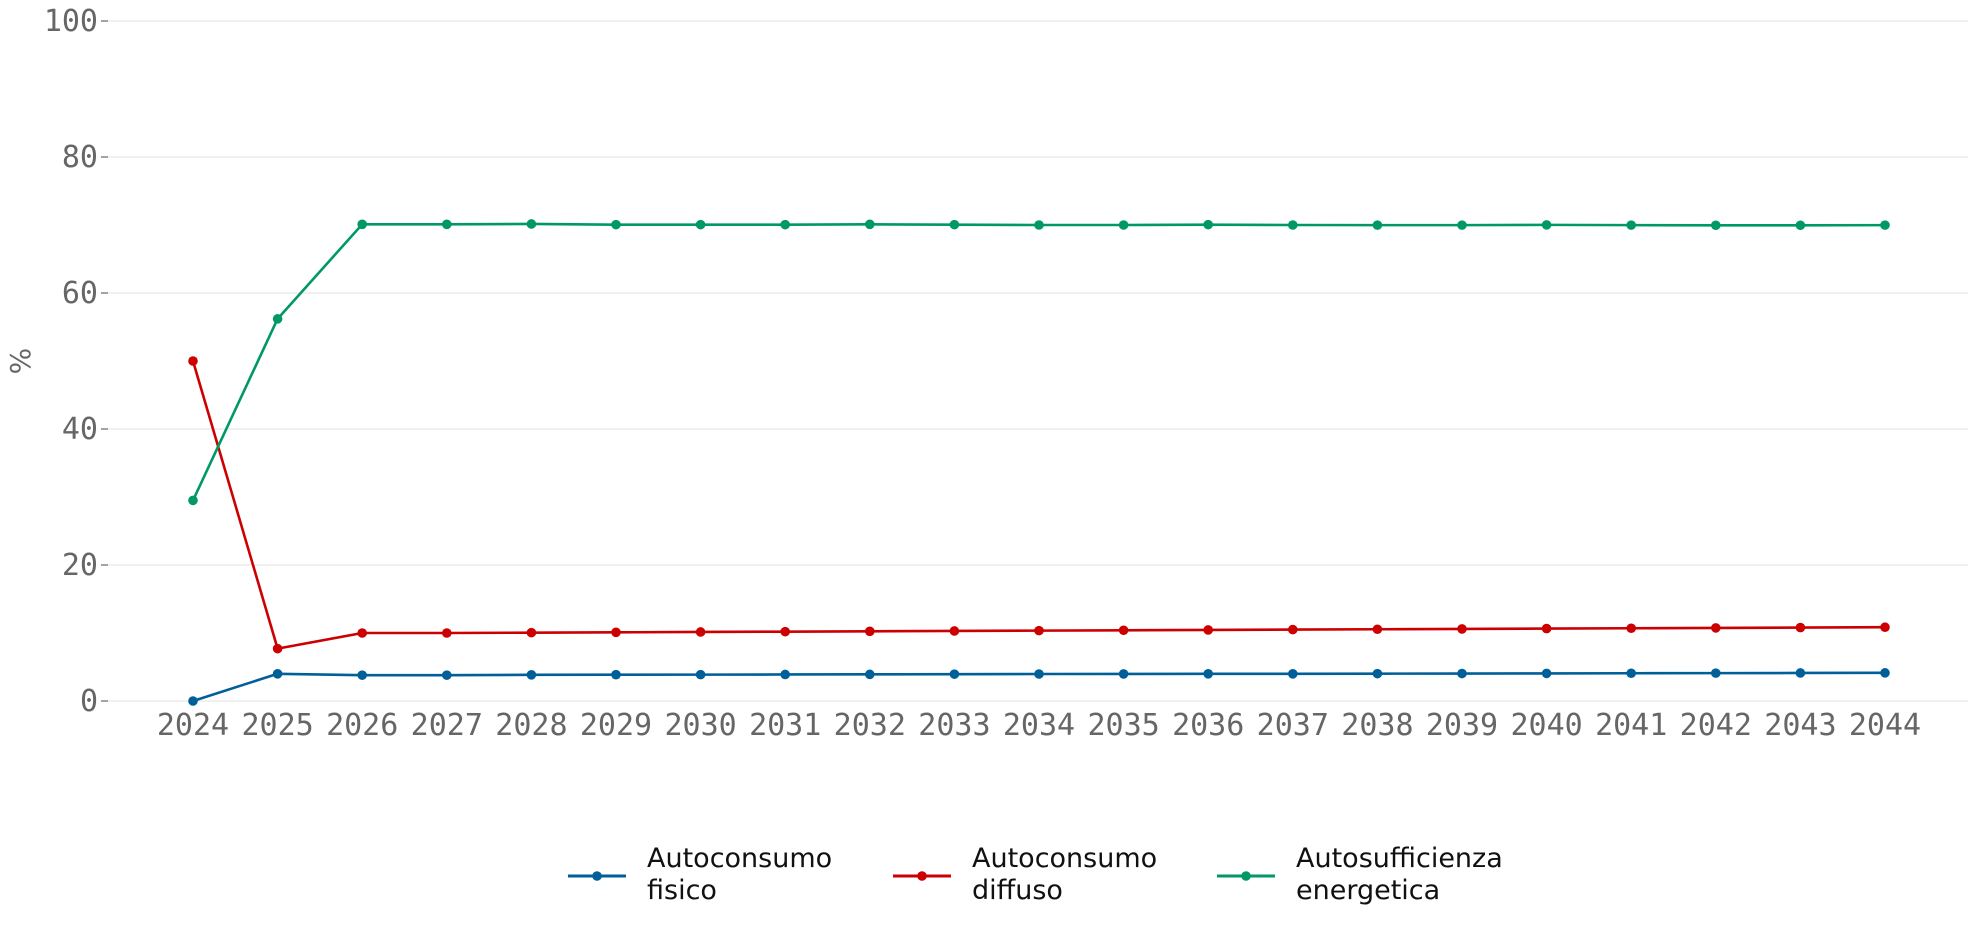 The image size is (1978, 942). I want to click on x-tick-label: 2033, so click(954, 725).